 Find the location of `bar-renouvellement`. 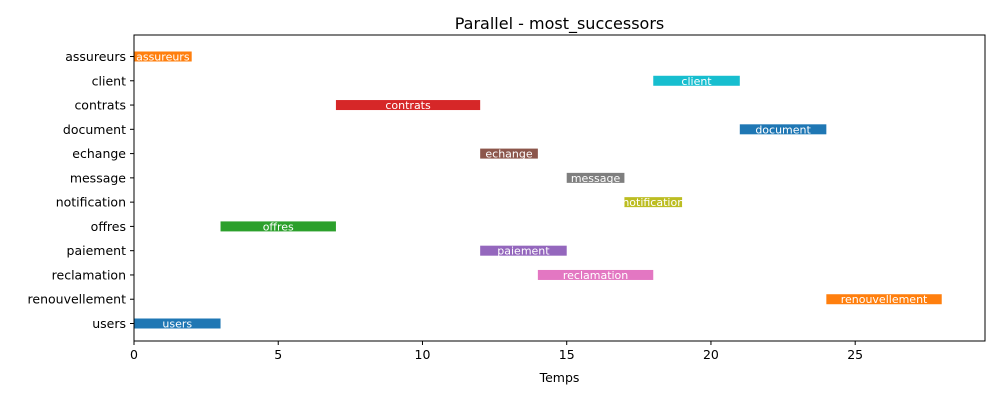

bar-renouvellement is located at coordinates (884, 299).